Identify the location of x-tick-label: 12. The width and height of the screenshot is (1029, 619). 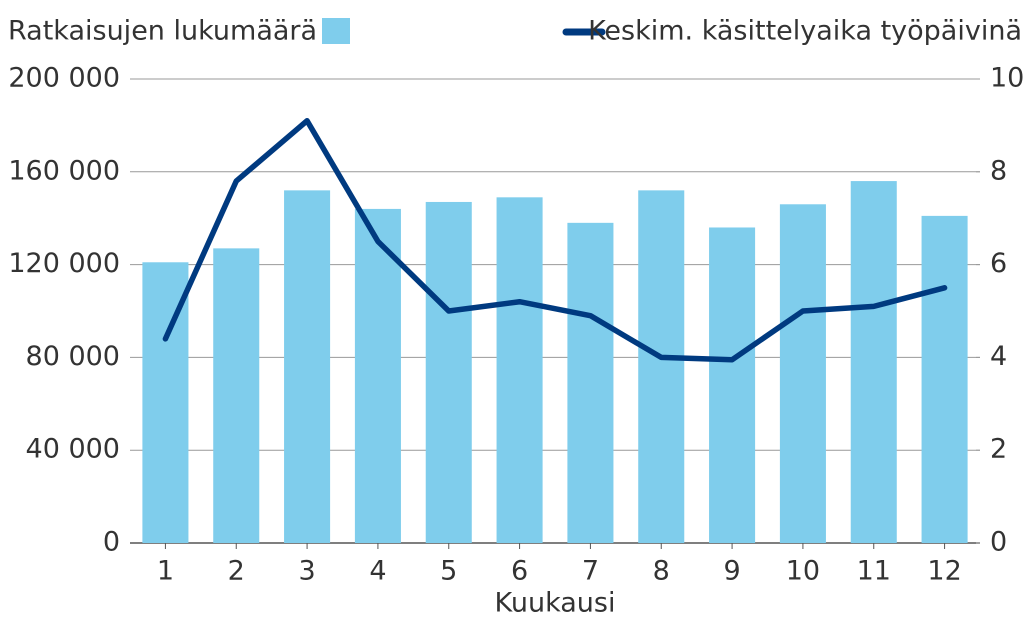
(944, 571).